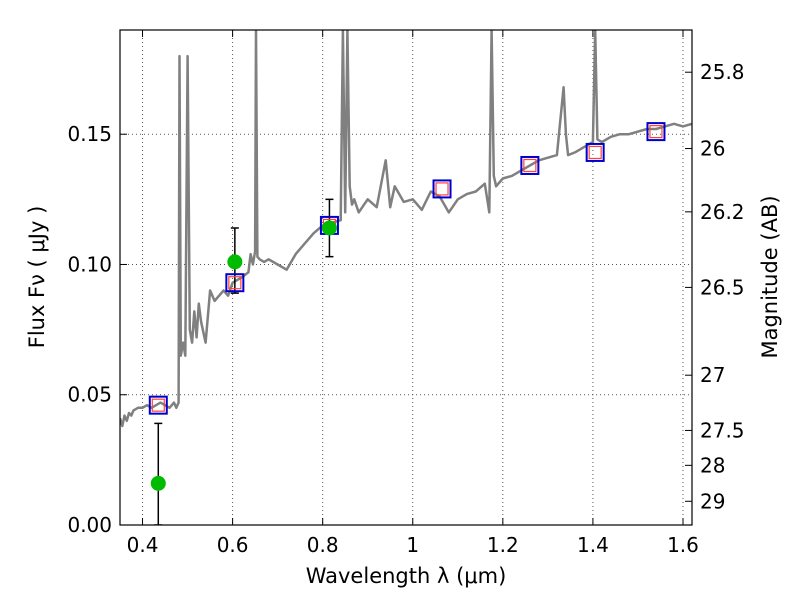 The height and width of the screenshot is (600, 800). Describe the element at coordinates (233, 545) in the screenshot. I see `x-tick-label: 0.6` at that location.